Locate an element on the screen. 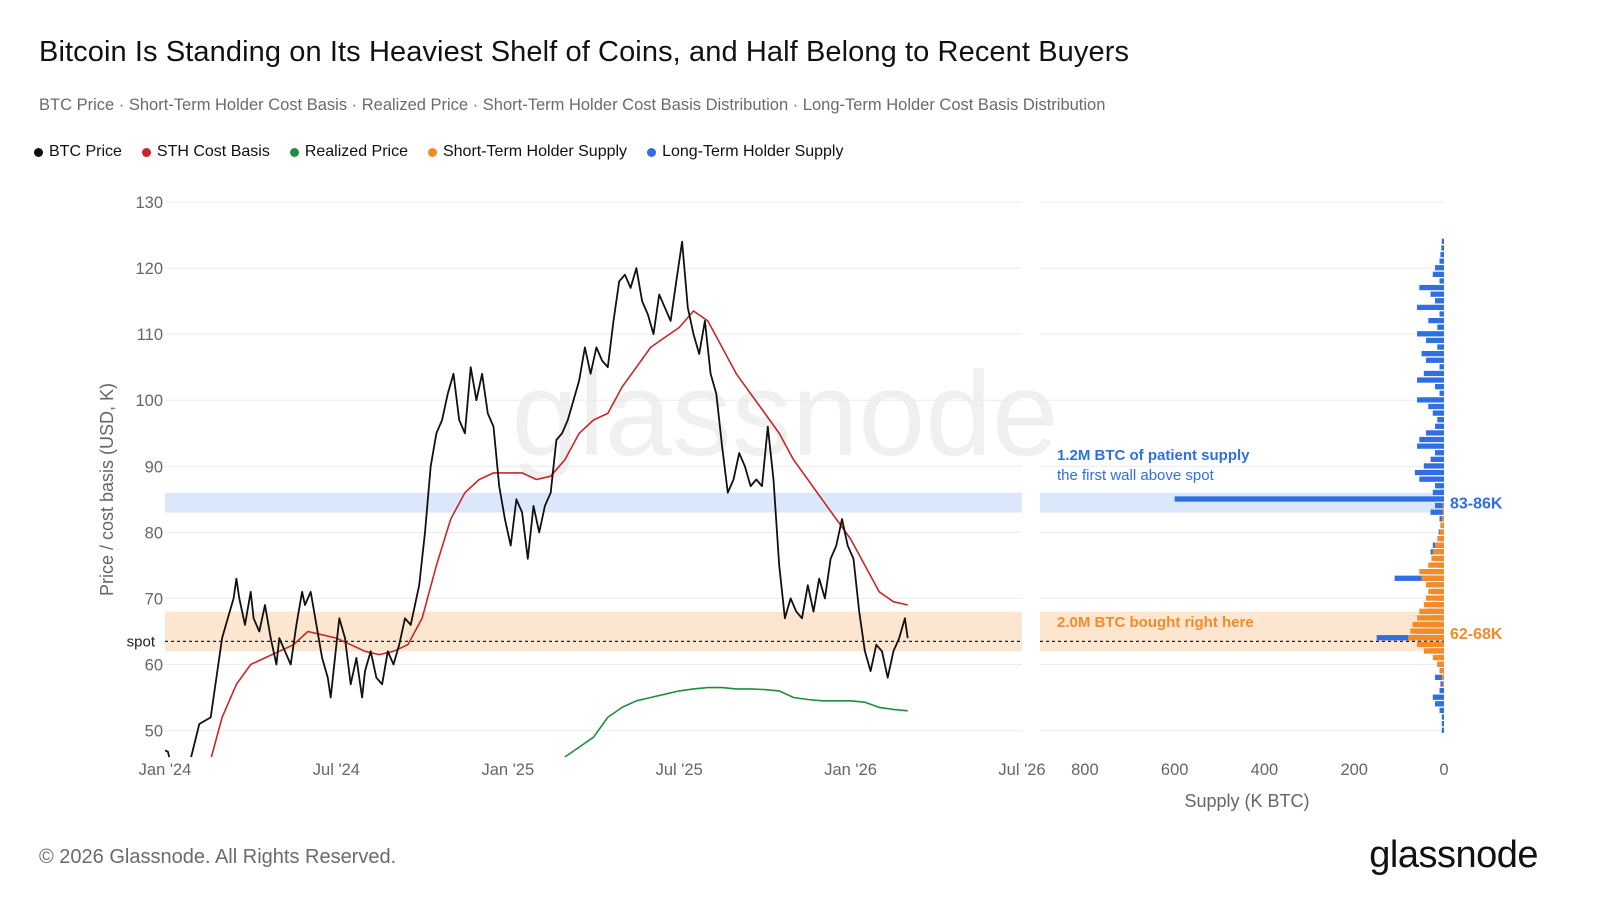 The width and height of the screenshot is (1600, 900). y-tick-label: 130 is located at coordinates (149, 203).